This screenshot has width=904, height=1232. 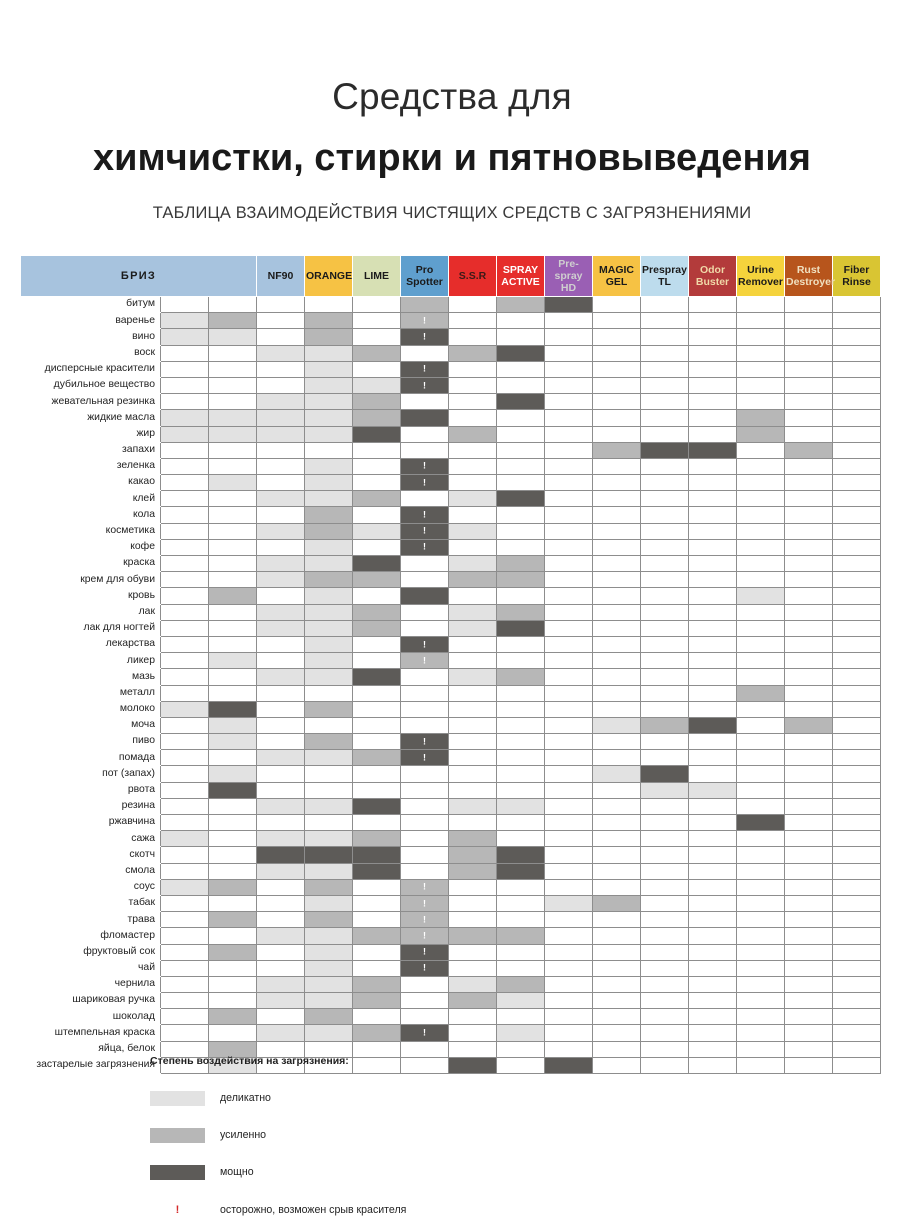 I want to click on row-label: помада, so click(x=90, y=758).